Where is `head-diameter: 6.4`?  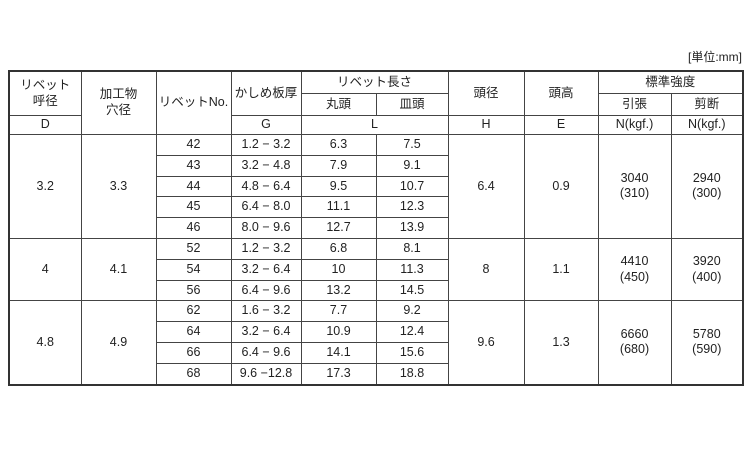
head-diameter: 6.4 is located at coordinates (486, 186).